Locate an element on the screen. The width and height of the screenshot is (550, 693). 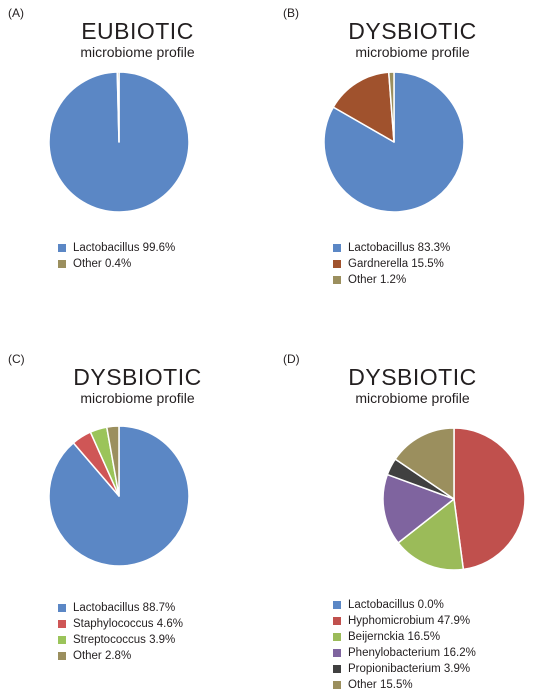
legend-item: Lactobacillus 99.6% is located at coordinates (116, 248).